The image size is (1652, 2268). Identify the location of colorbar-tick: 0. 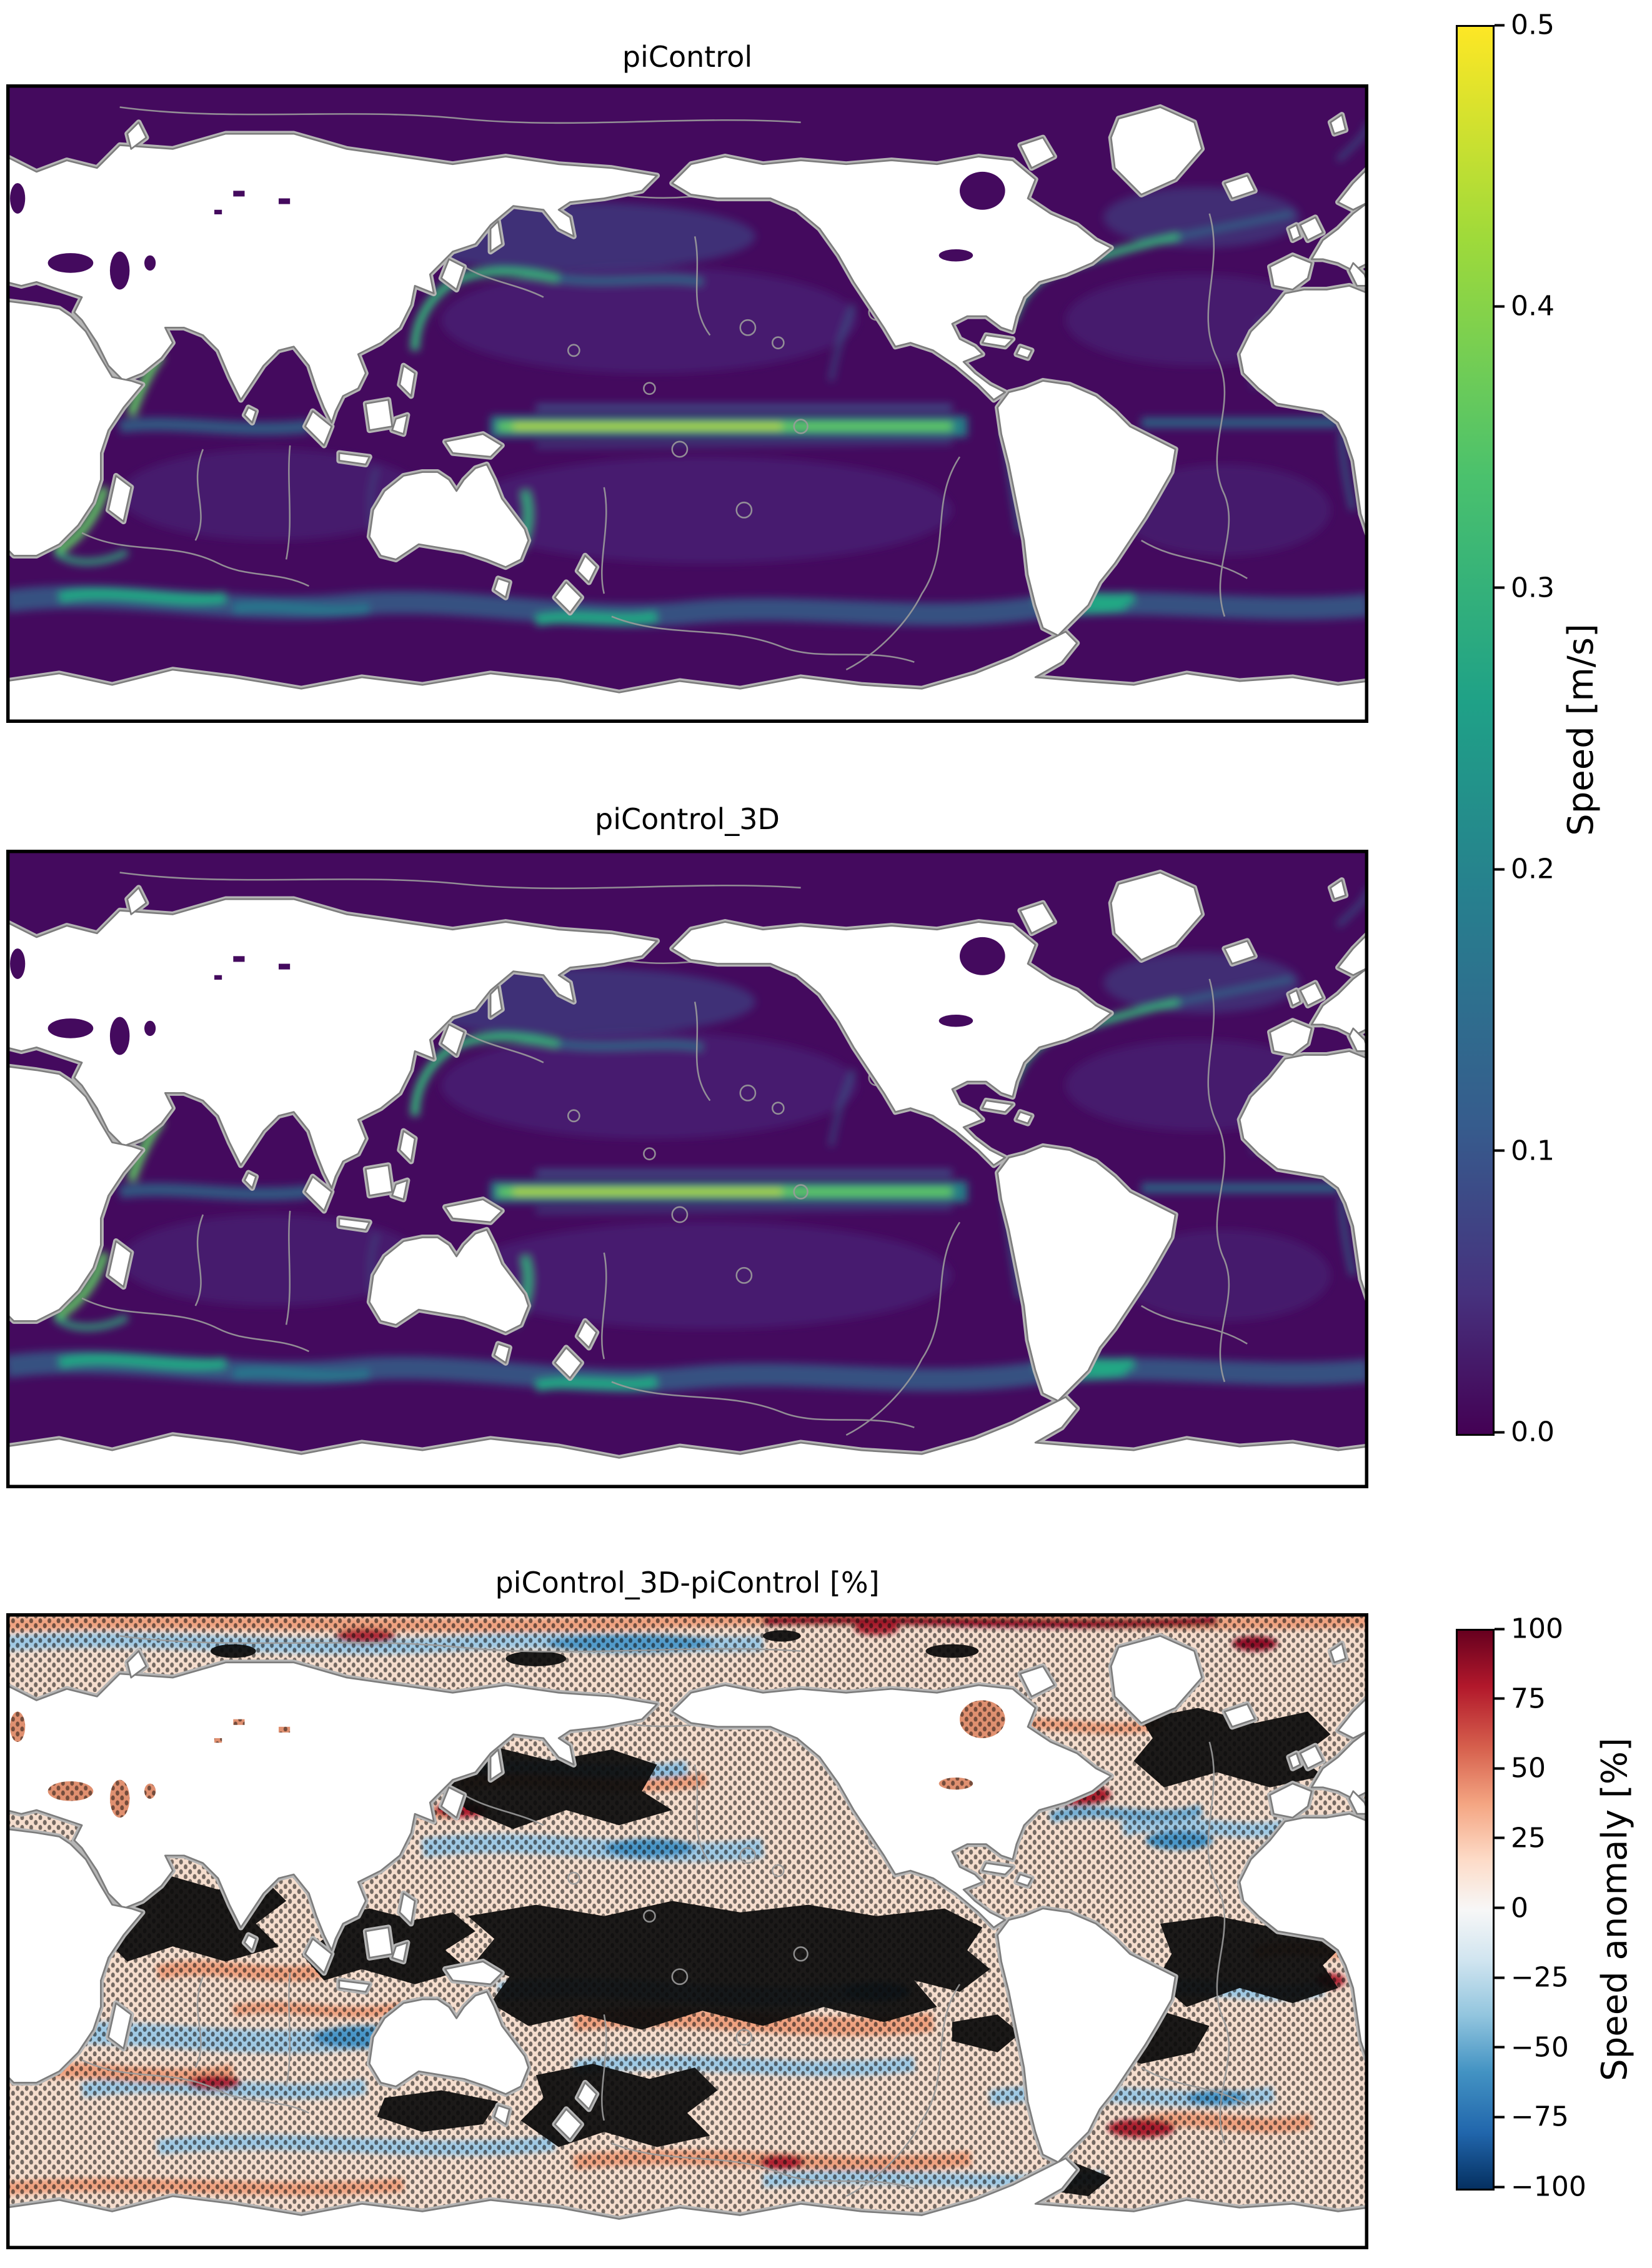
(1511, 1908).